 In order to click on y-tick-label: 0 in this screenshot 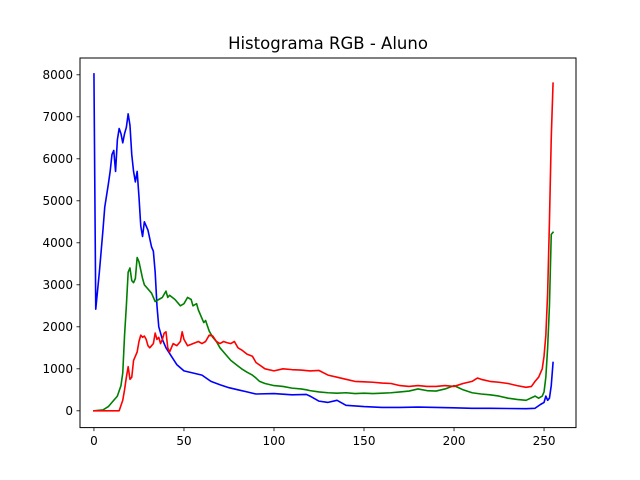, I will do `click(69, 411)`.